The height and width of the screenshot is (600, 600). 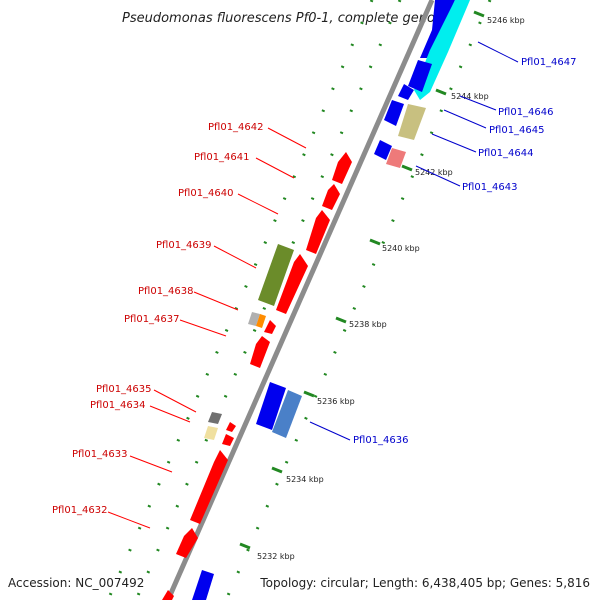 I want to click on tick-label: 5242 kbp, so click(x=434, y=172).